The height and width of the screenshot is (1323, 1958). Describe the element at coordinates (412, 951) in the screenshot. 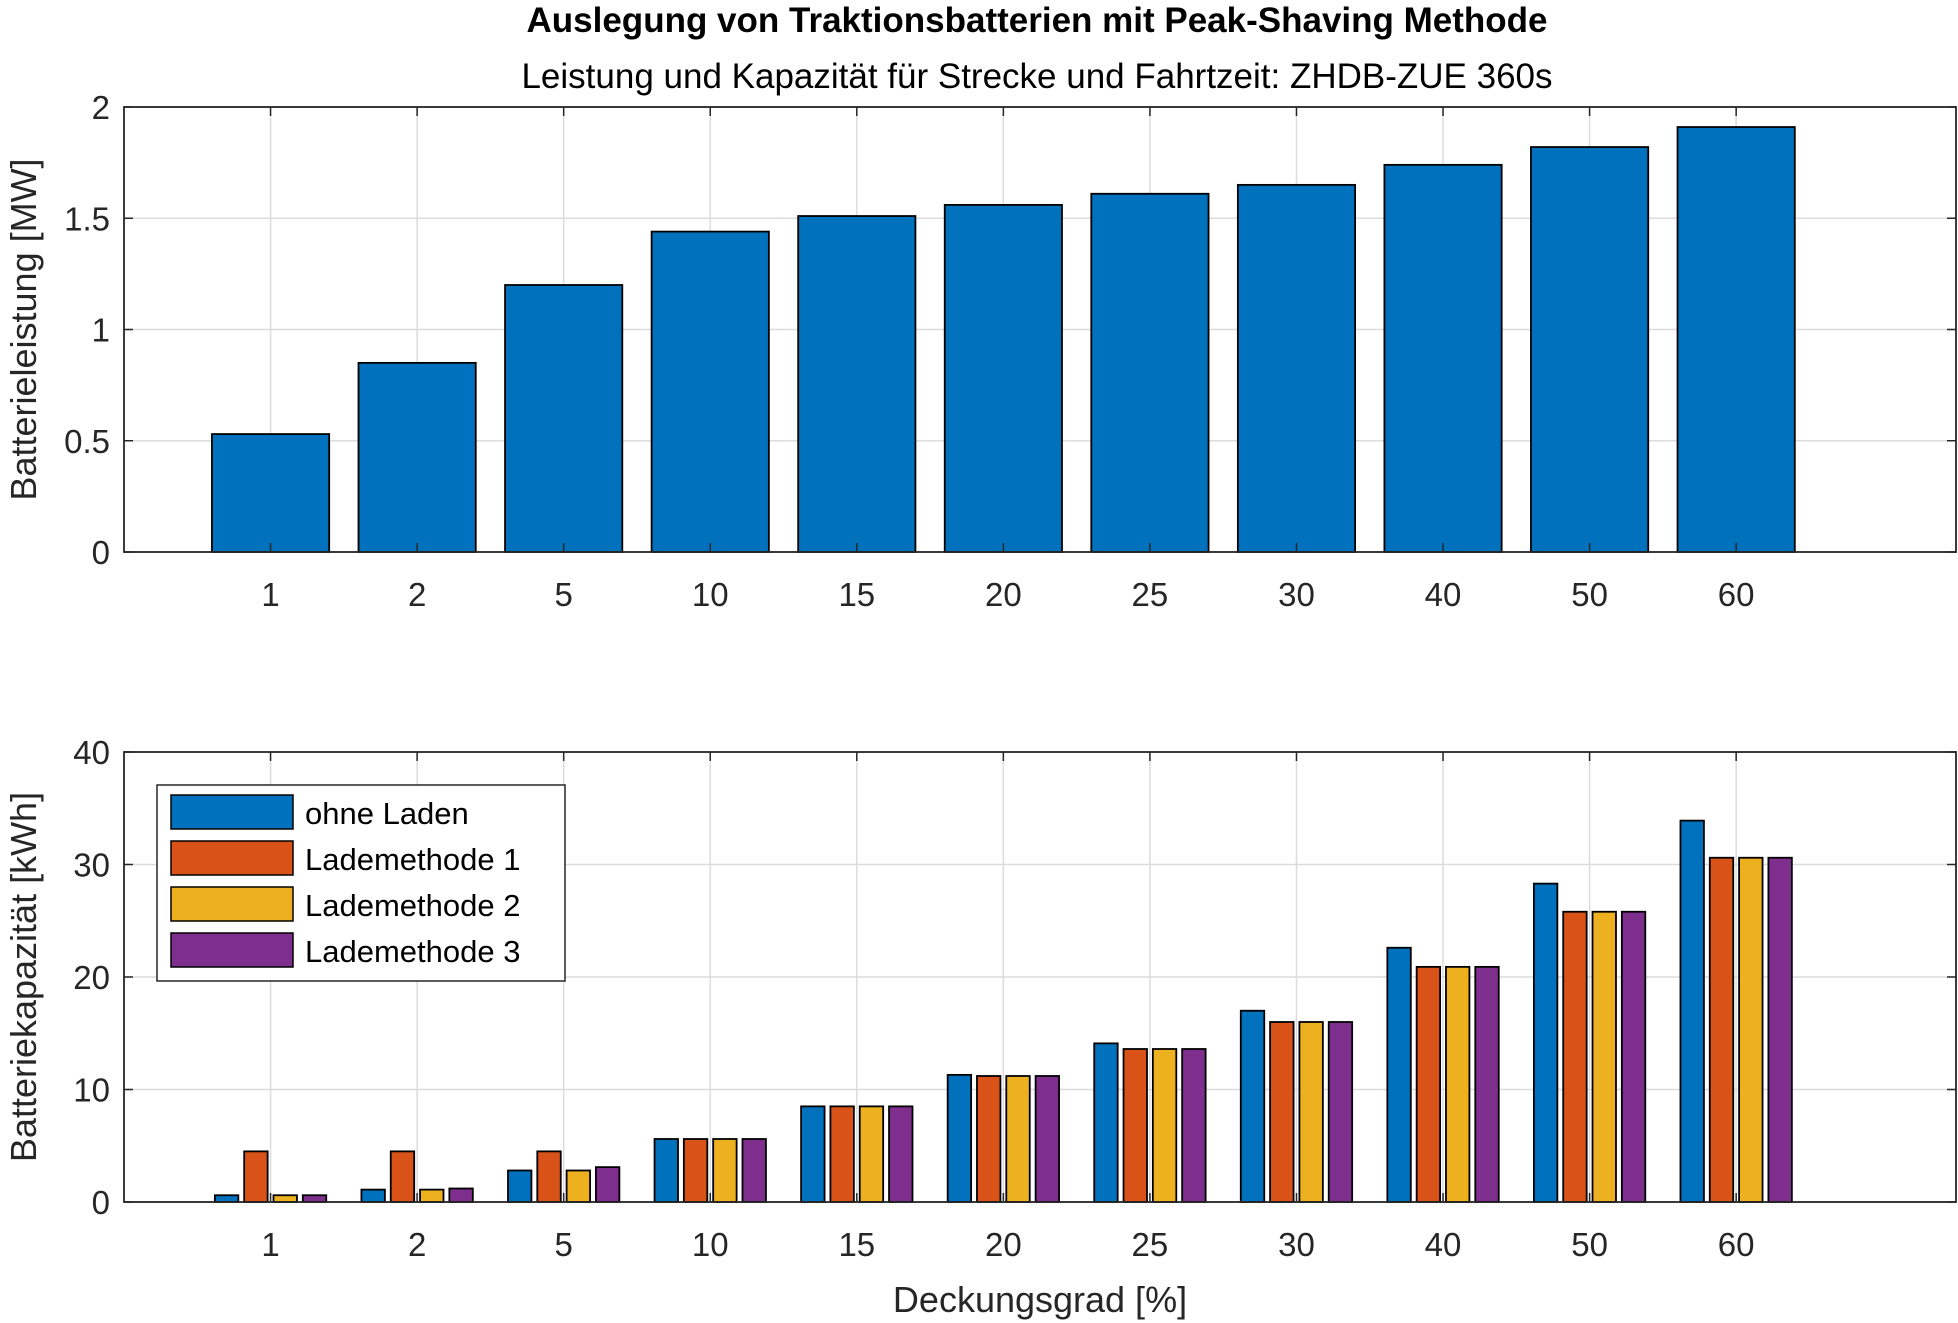

I see `legend-label: Lademethode 3` at that location.